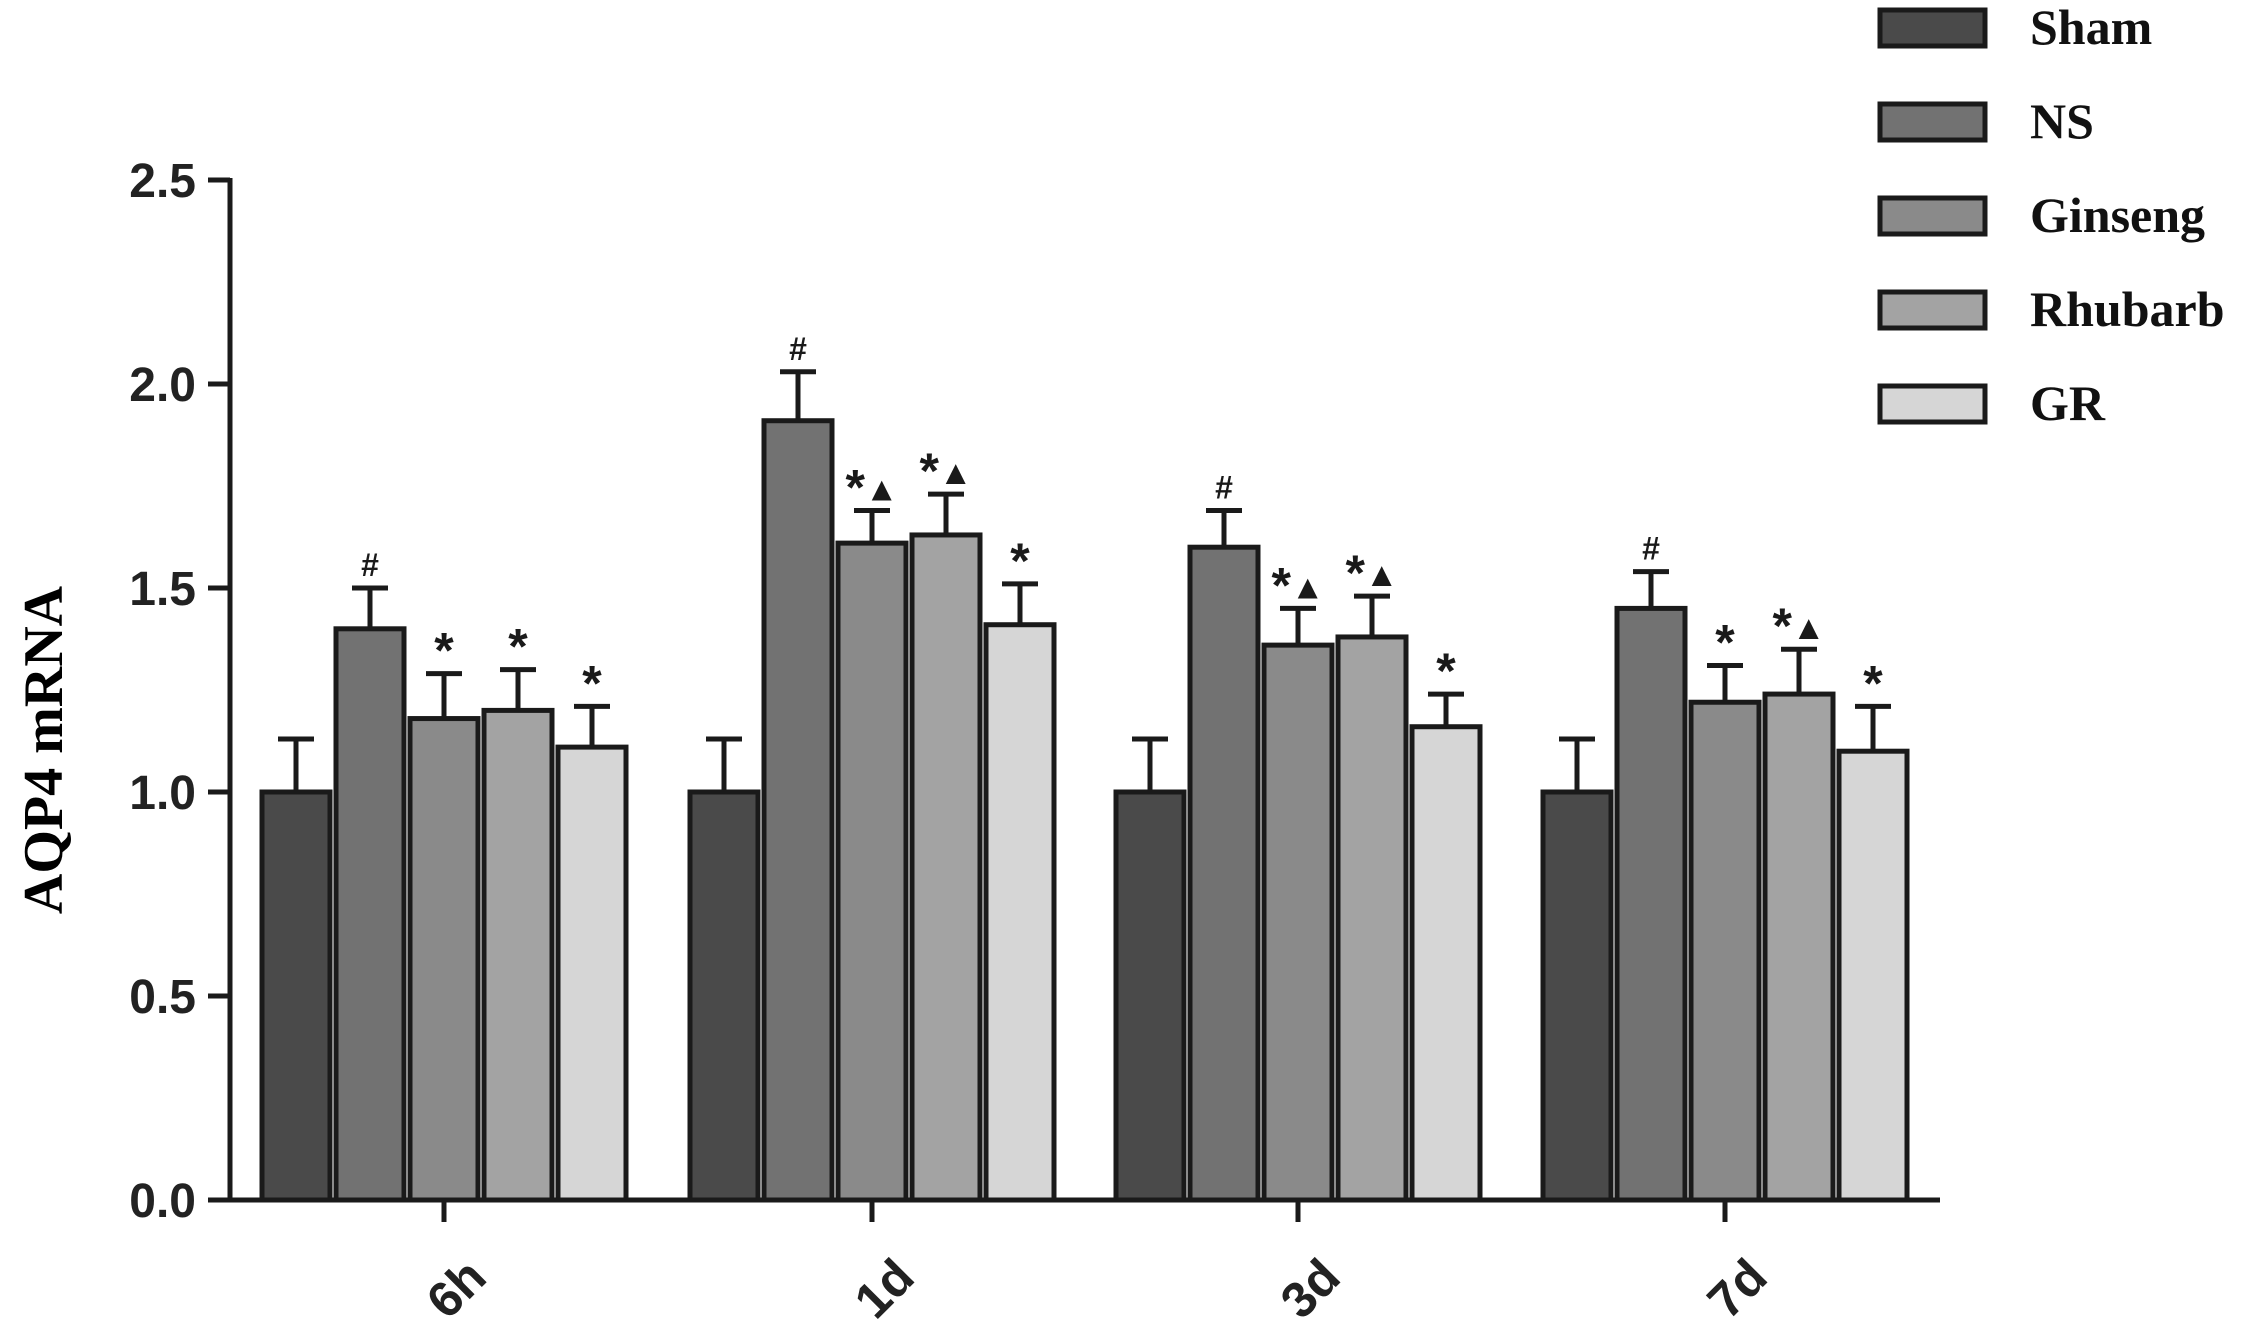 The width and height of the screenshot is (2268, 1342). I want to click on bar-rhubarb-1d, so click(946, 867).